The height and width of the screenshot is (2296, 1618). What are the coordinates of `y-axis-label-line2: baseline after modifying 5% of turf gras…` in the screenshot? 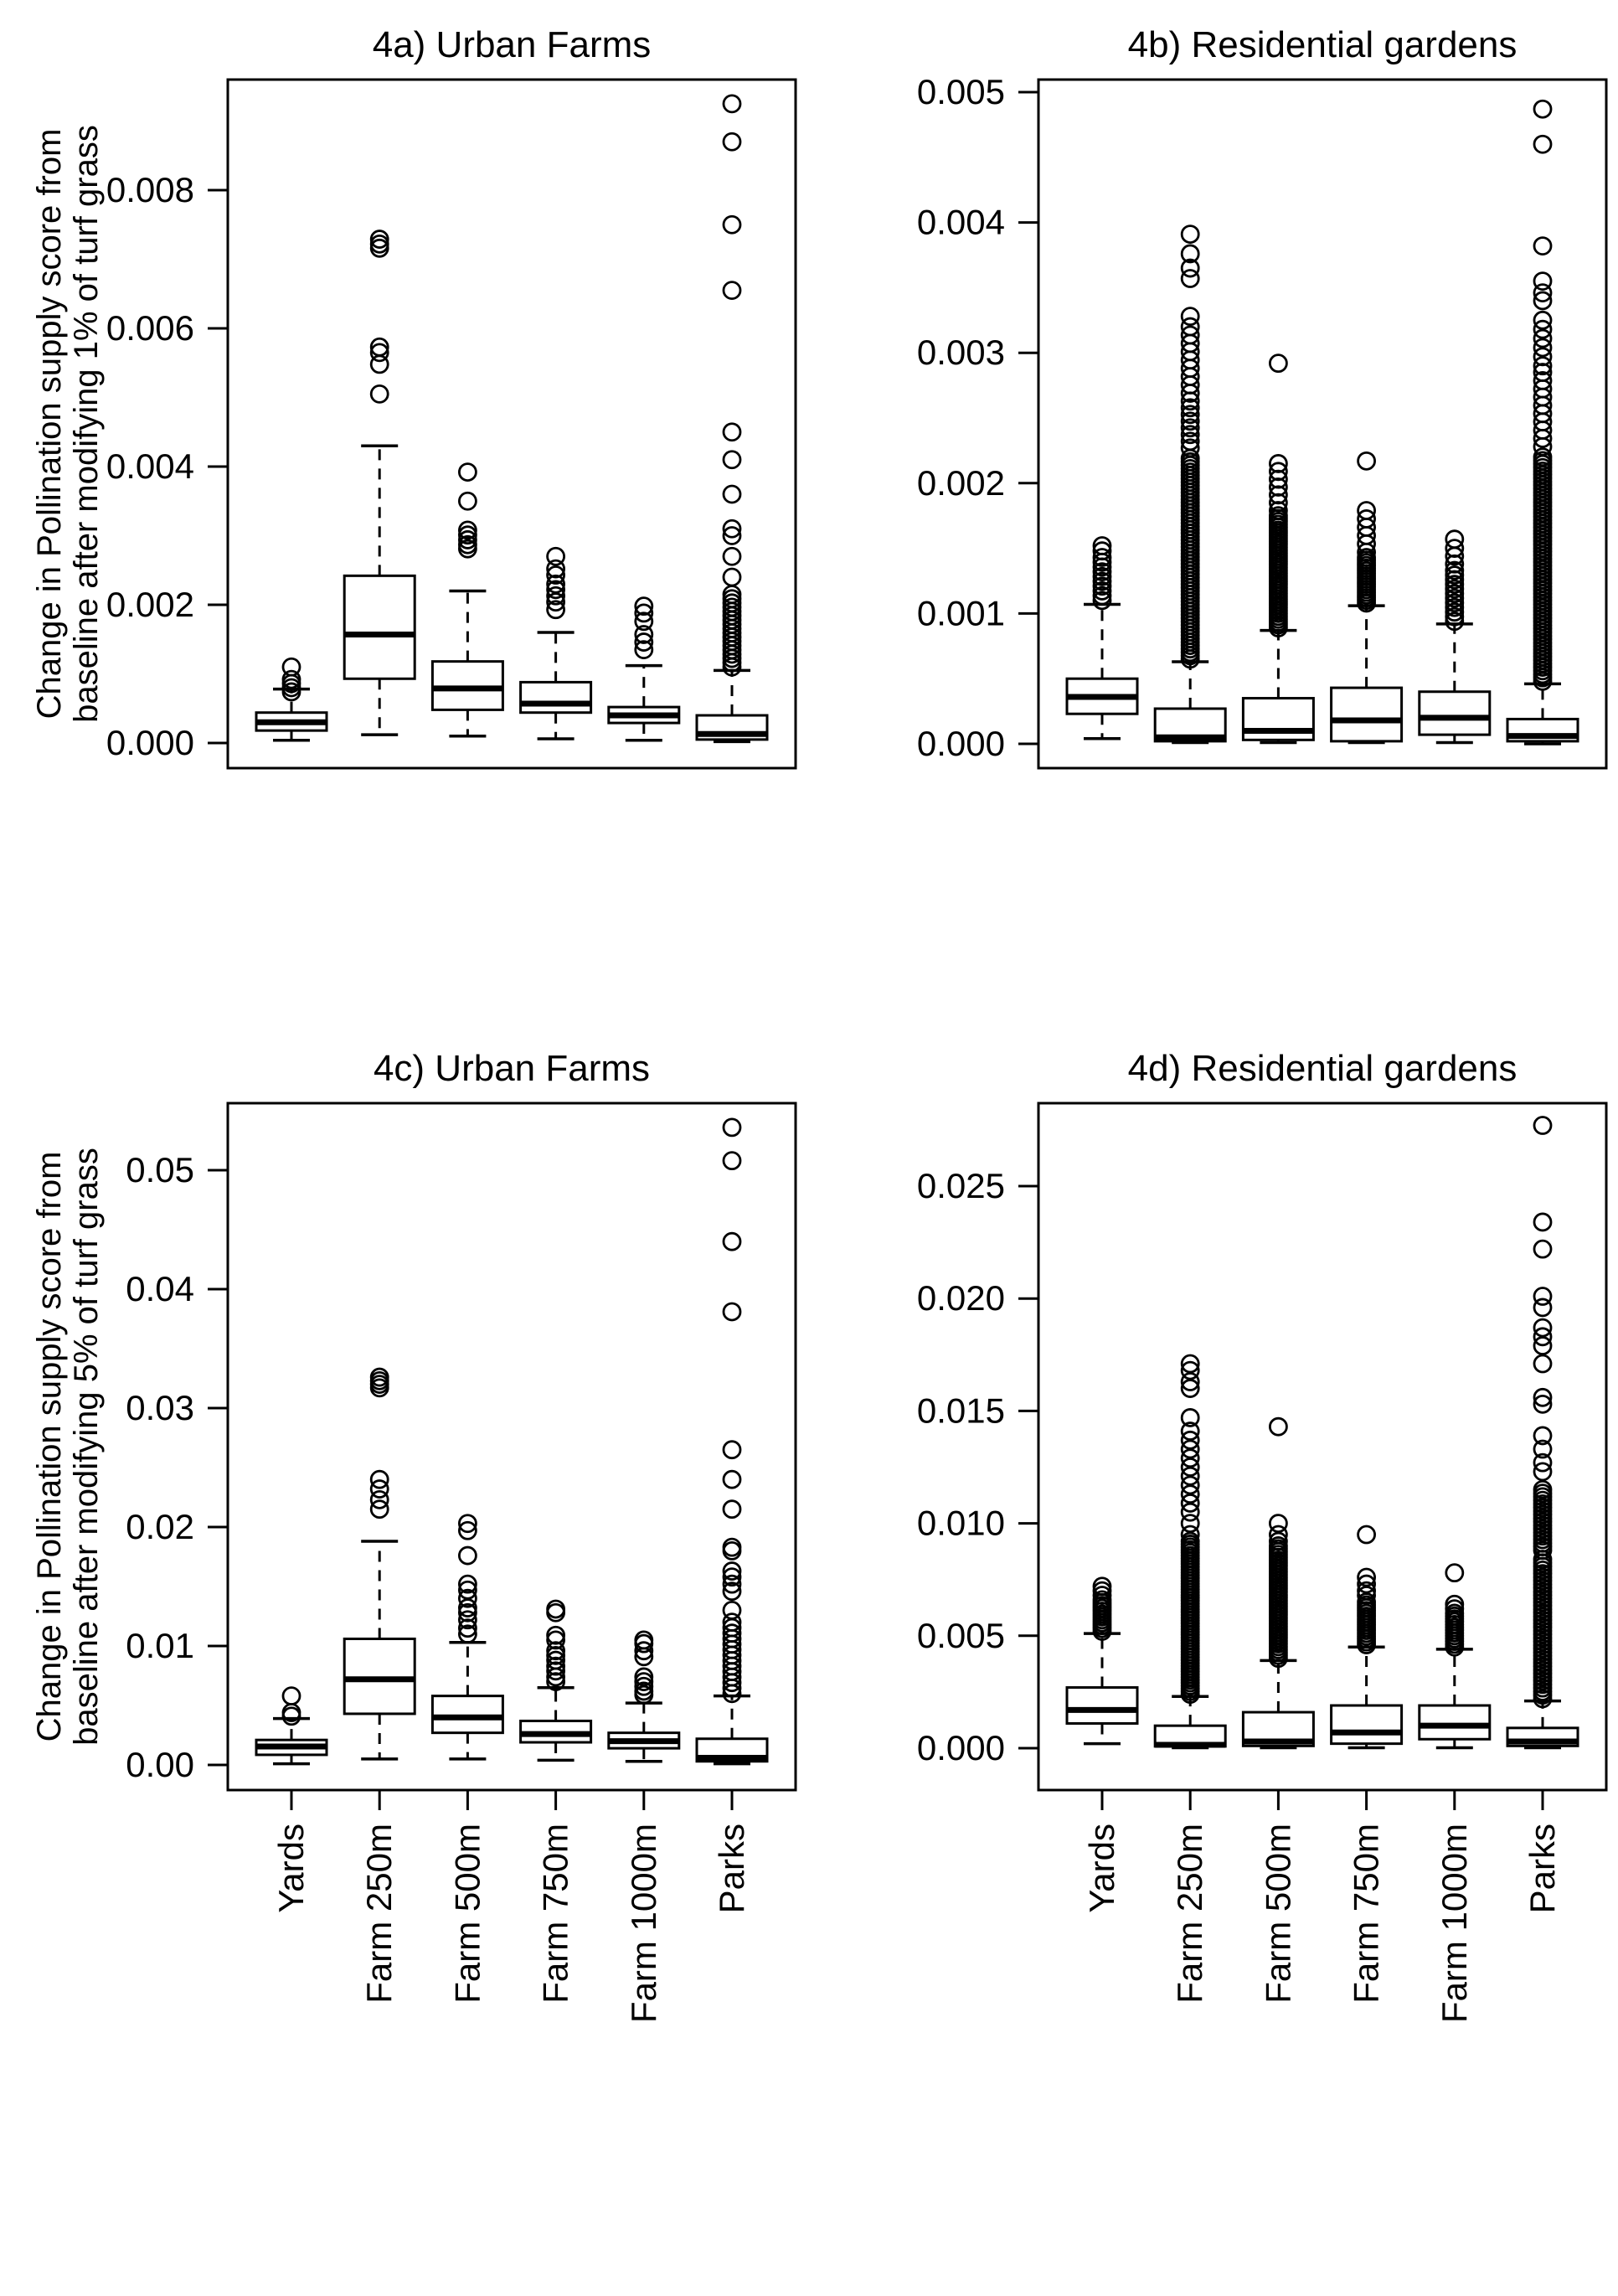 It's located at (86, 1447).